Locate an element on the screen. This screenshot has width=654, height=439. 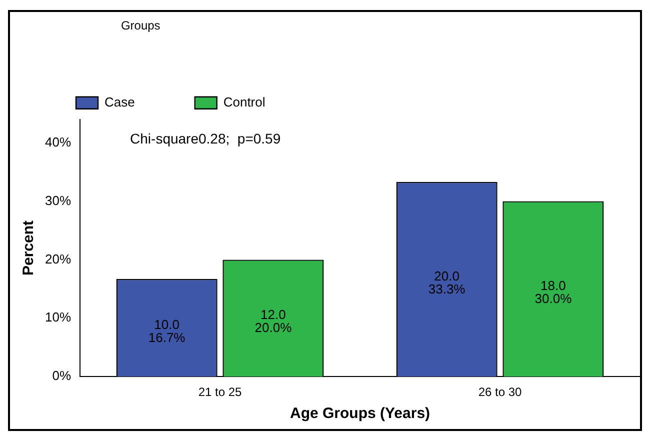
y-axis-title: Percent is located at coordinates (29, 248).